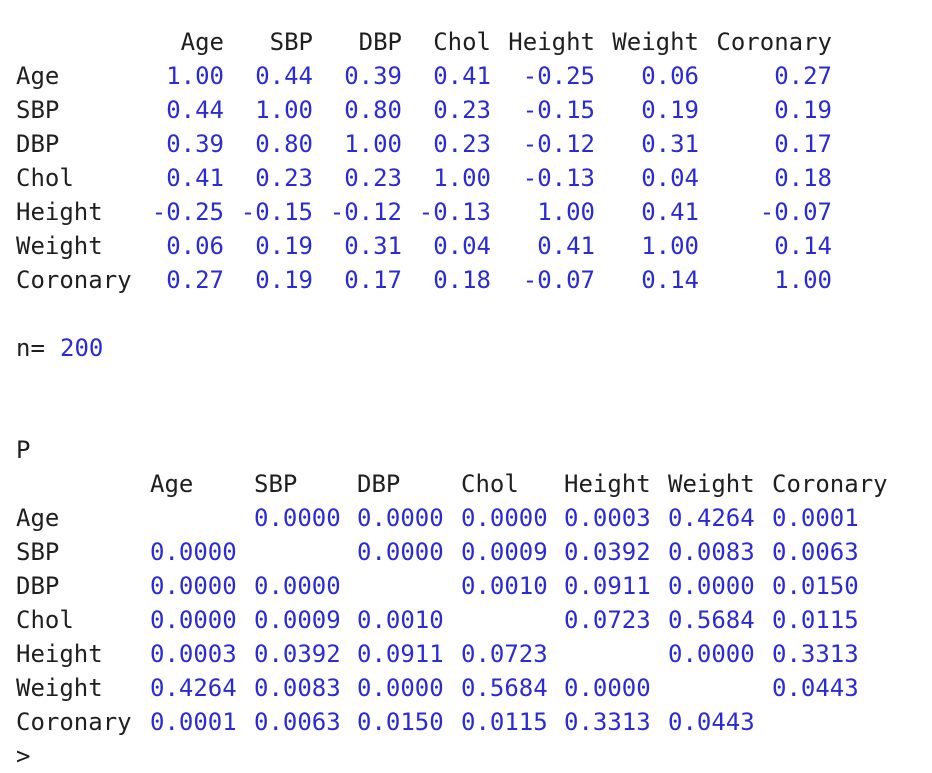 Image resolution: width=932 pixels, height=773 pixels. I want to click on row-label: DBP, so click(38, 144).